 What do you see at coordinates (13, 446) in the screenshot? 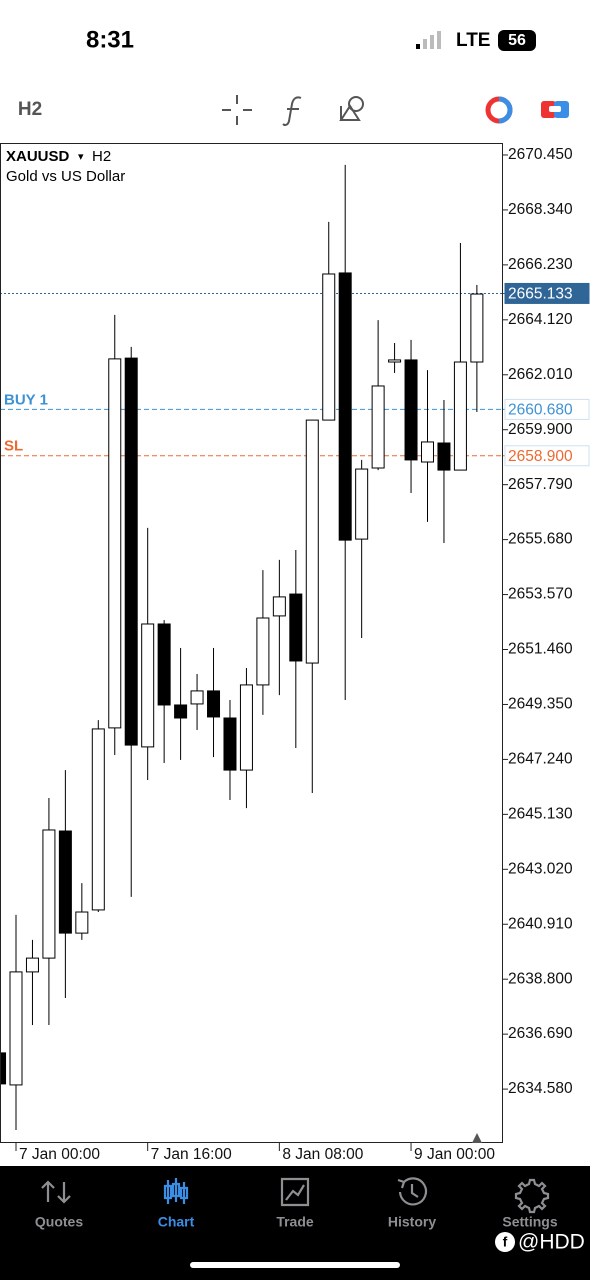
I see `order-label: SL` at bounding box center [13, 446].